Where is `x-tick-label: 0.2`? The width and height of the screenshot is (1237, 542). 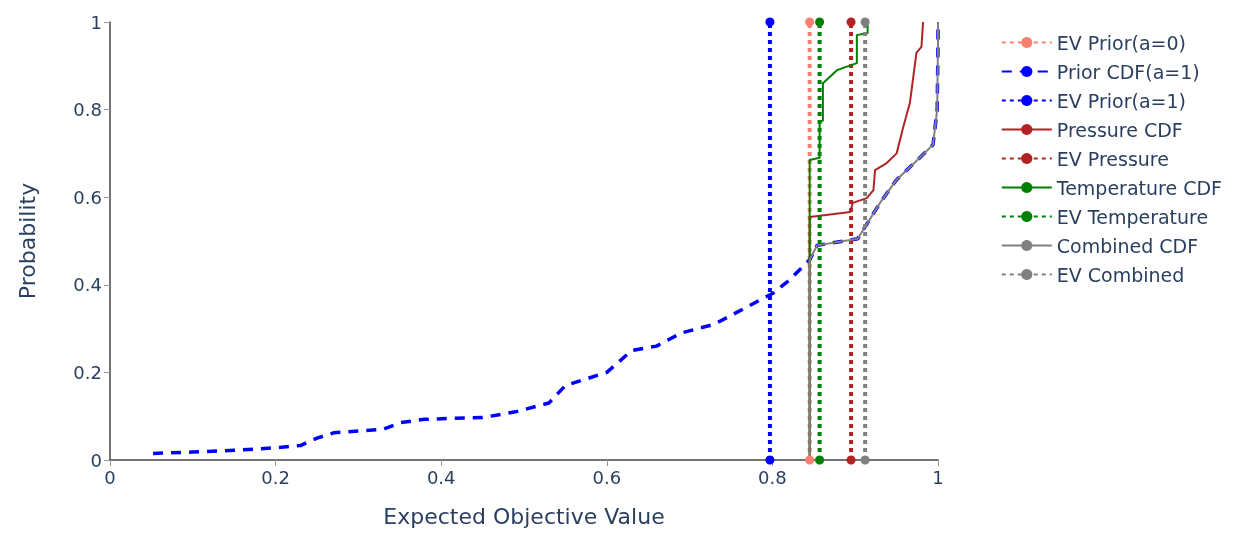 x-tick-label: 0.2 is located at coordinates (275, 477).